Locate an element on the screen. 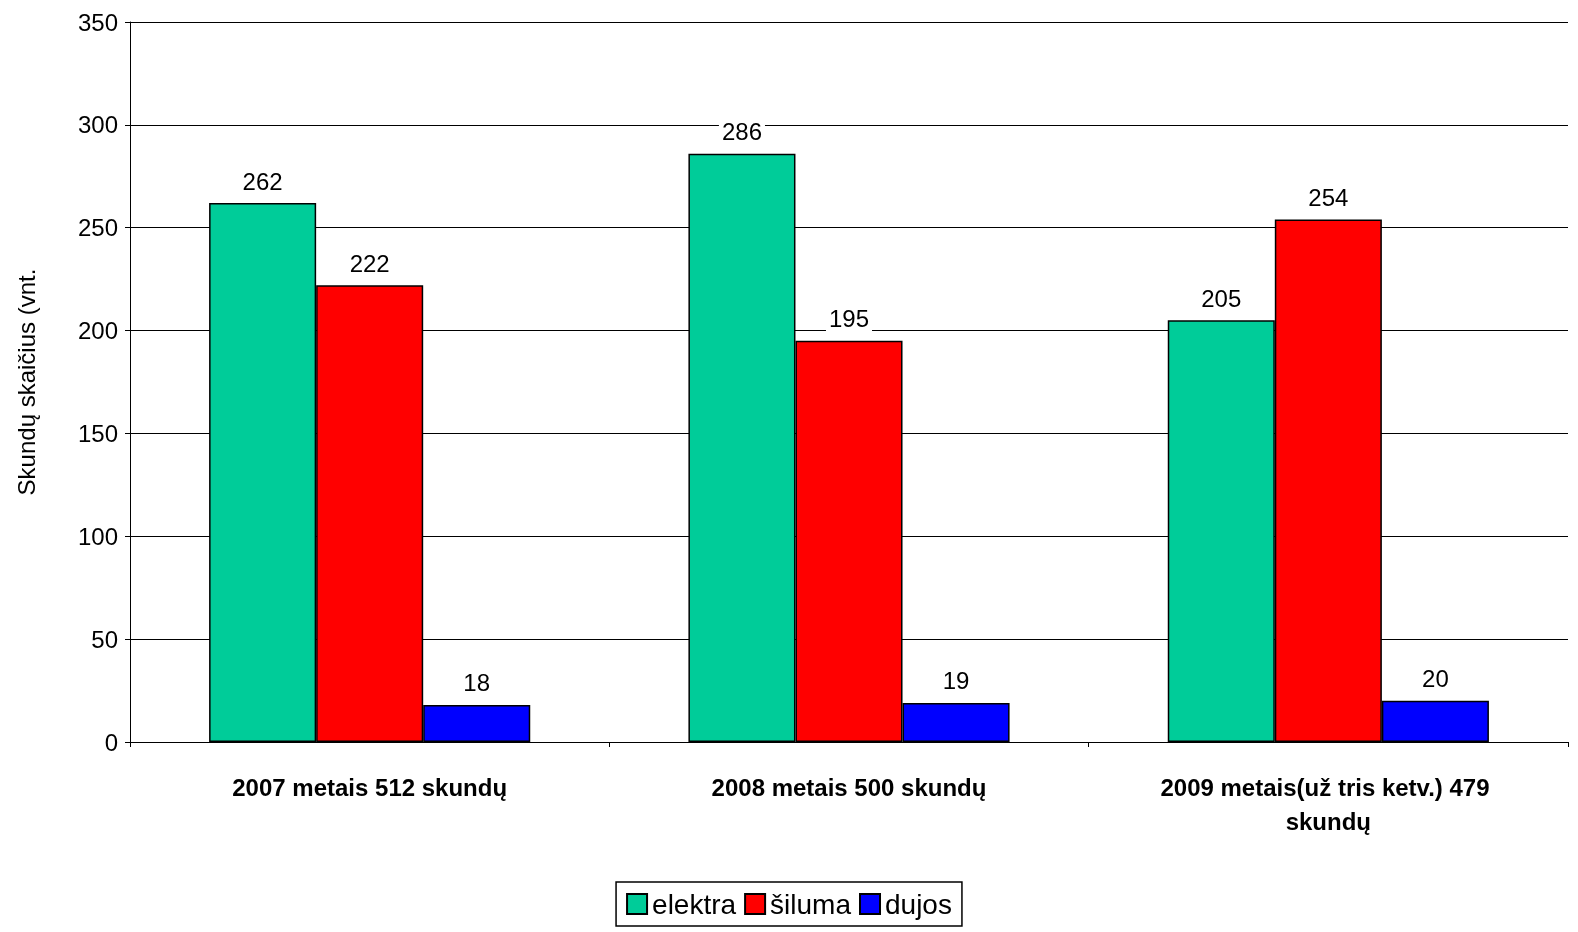 The height and width of the screenshot is (932, 1578). data-label: 18 is located at coordinates (477, 683).